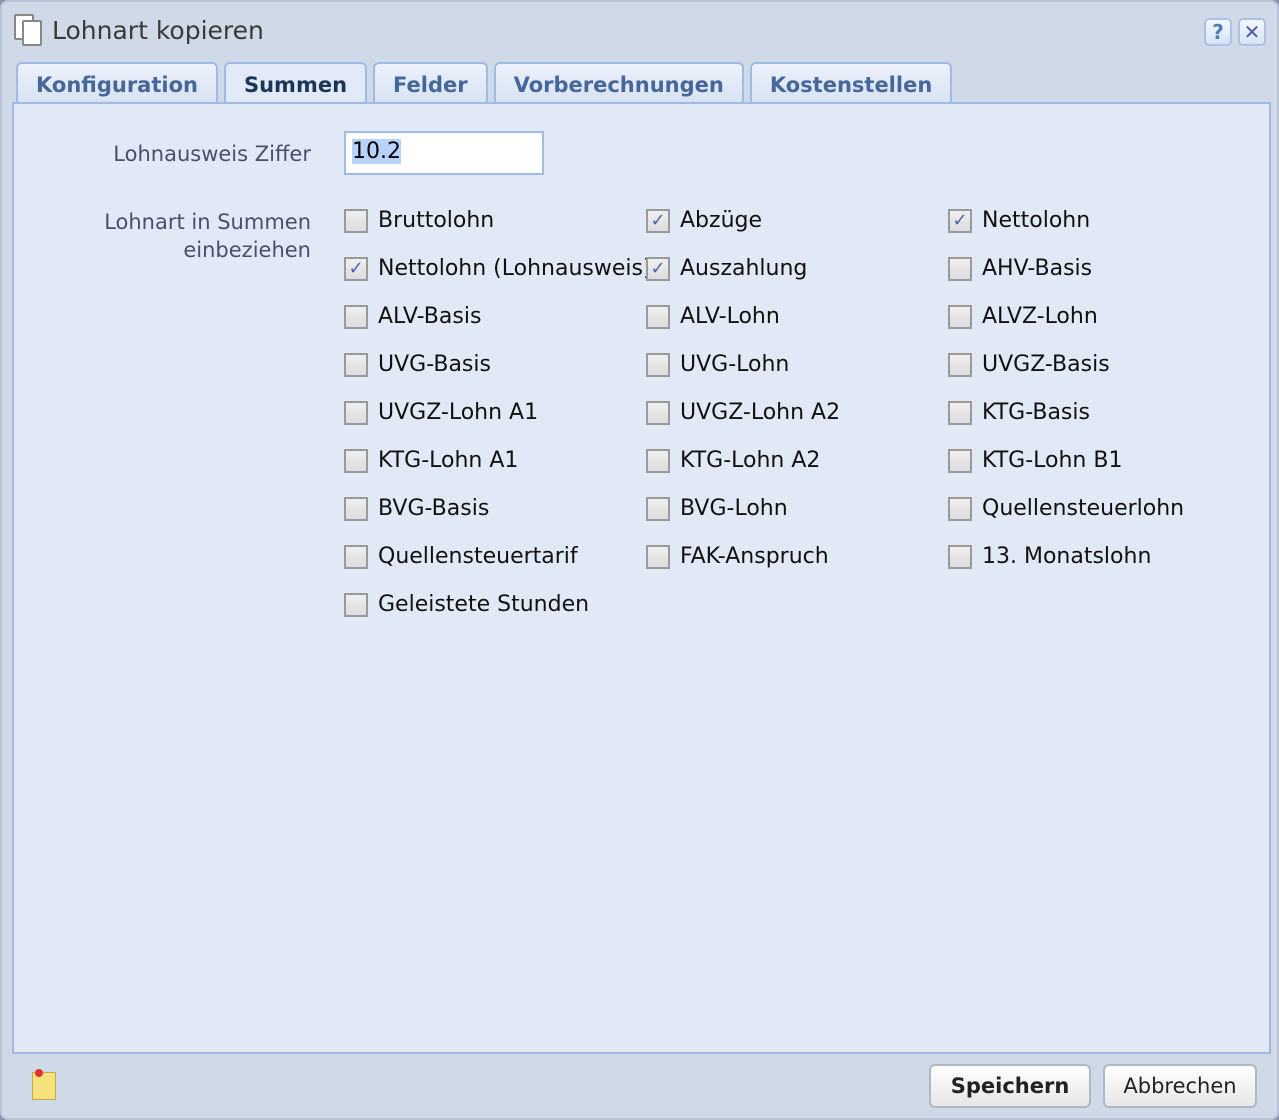  Describe the element at coordinates (295, 83) in the screenshot. I see `tab-summen: Summen` at that location.